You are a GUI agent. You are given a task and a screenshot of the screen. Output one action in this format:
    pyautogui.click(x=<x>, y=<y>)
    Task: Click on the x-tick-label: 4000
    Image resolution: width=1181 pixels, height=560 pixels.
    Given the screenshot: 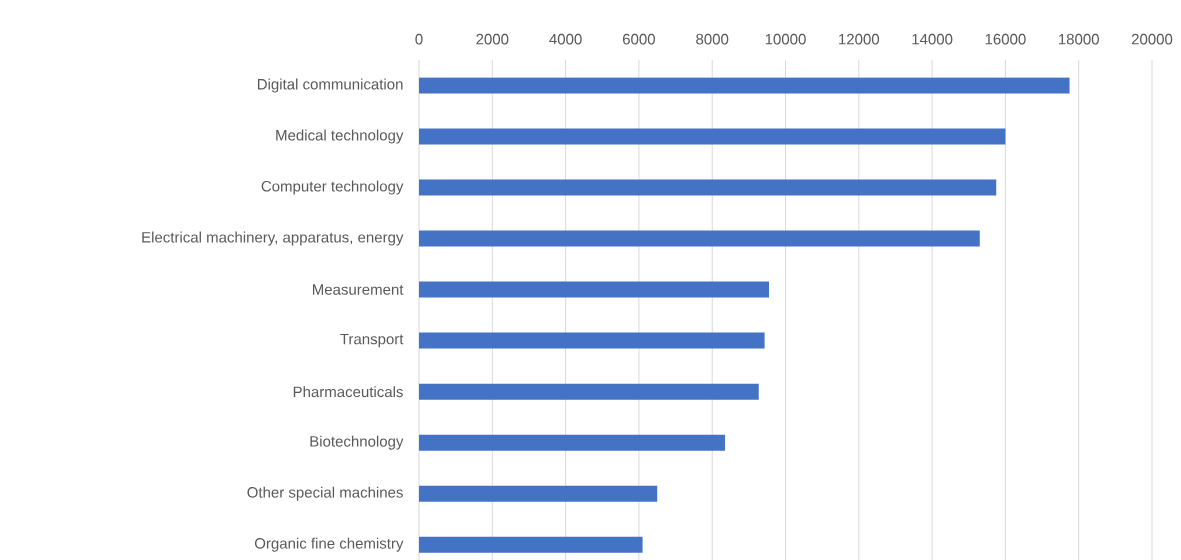 What is the action you would take?
    pyautogui.click(x=565, y=39)
    